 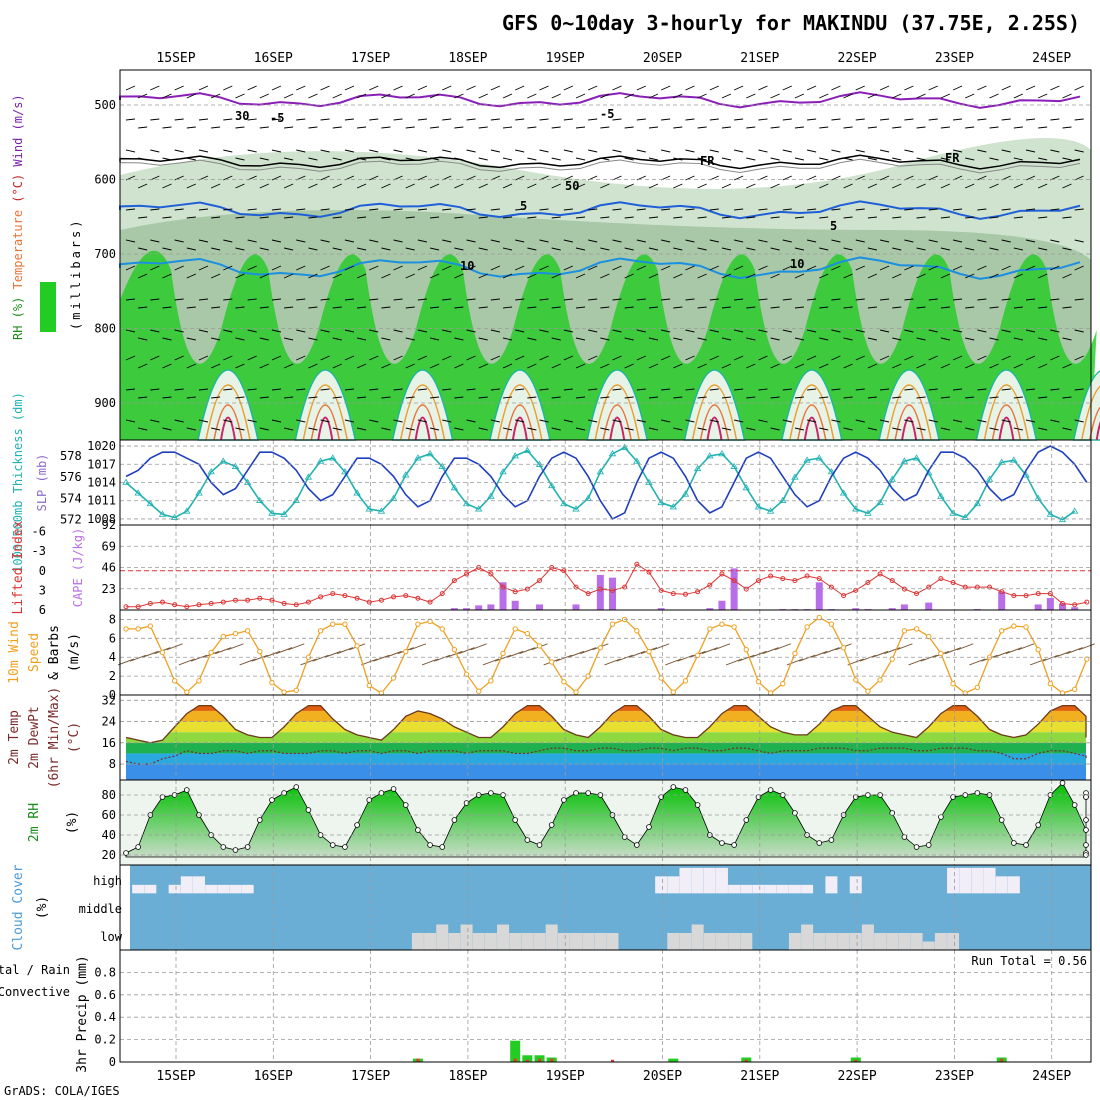 What do you see at coordinates (112, 695) in the screenshot?
I see `wind-tick: 0` at bounding box center [112, 695].